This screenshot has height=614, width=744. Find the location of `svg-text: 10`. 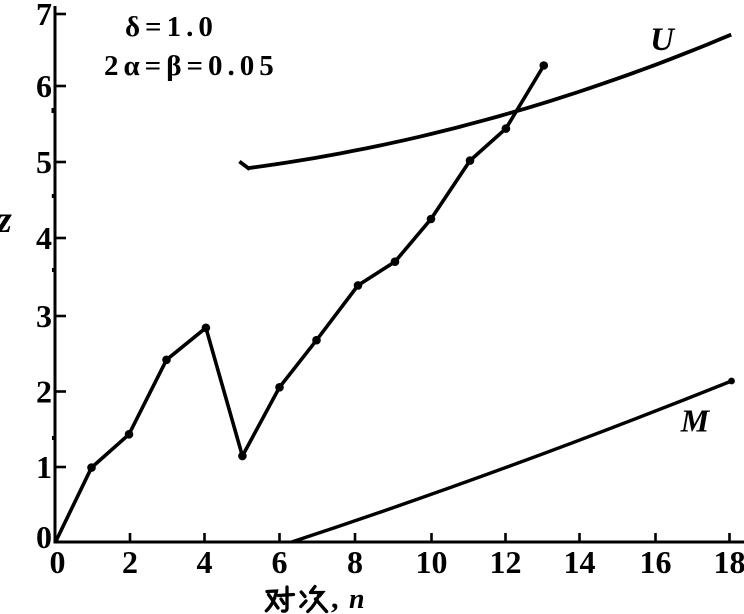

svg-text: 10 is located at coordinates (432, 562).